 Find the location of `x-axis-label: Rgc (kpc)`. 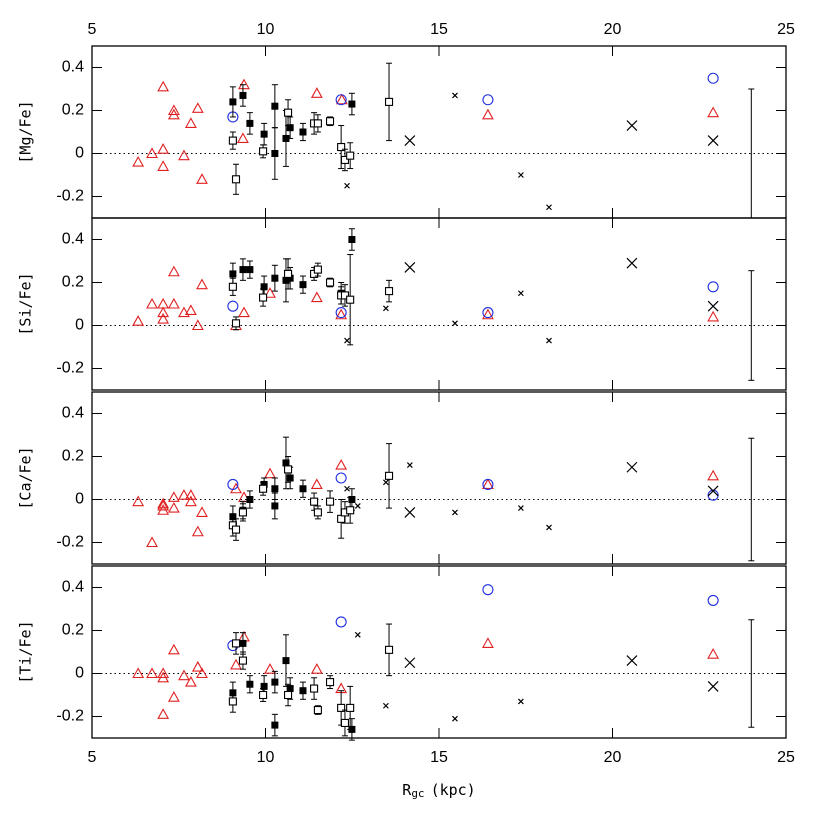

x-axis-label: Rgc (kpc) is located at coordinates (438, 791).